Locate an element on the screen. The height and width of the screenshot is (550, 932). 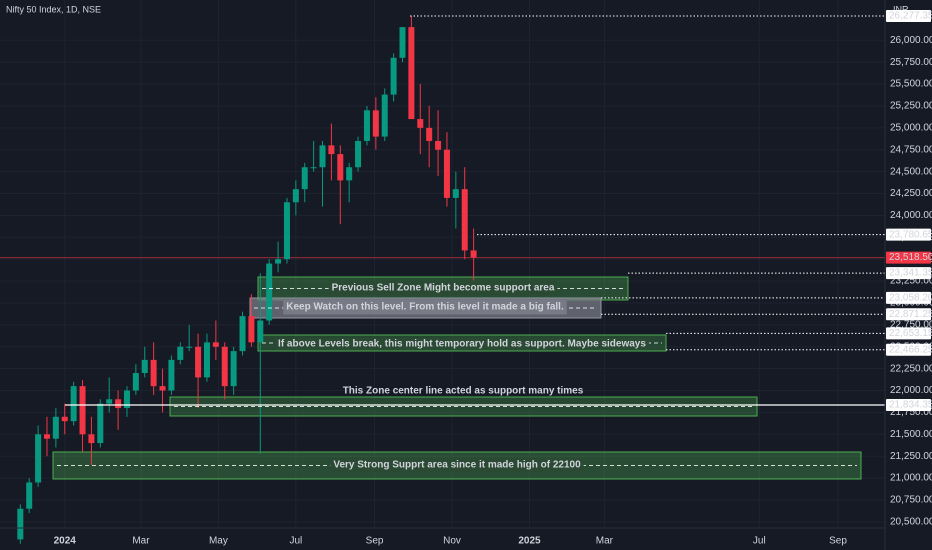
y-tick-label: 26,000.00 is located at coordinates (911, 40).